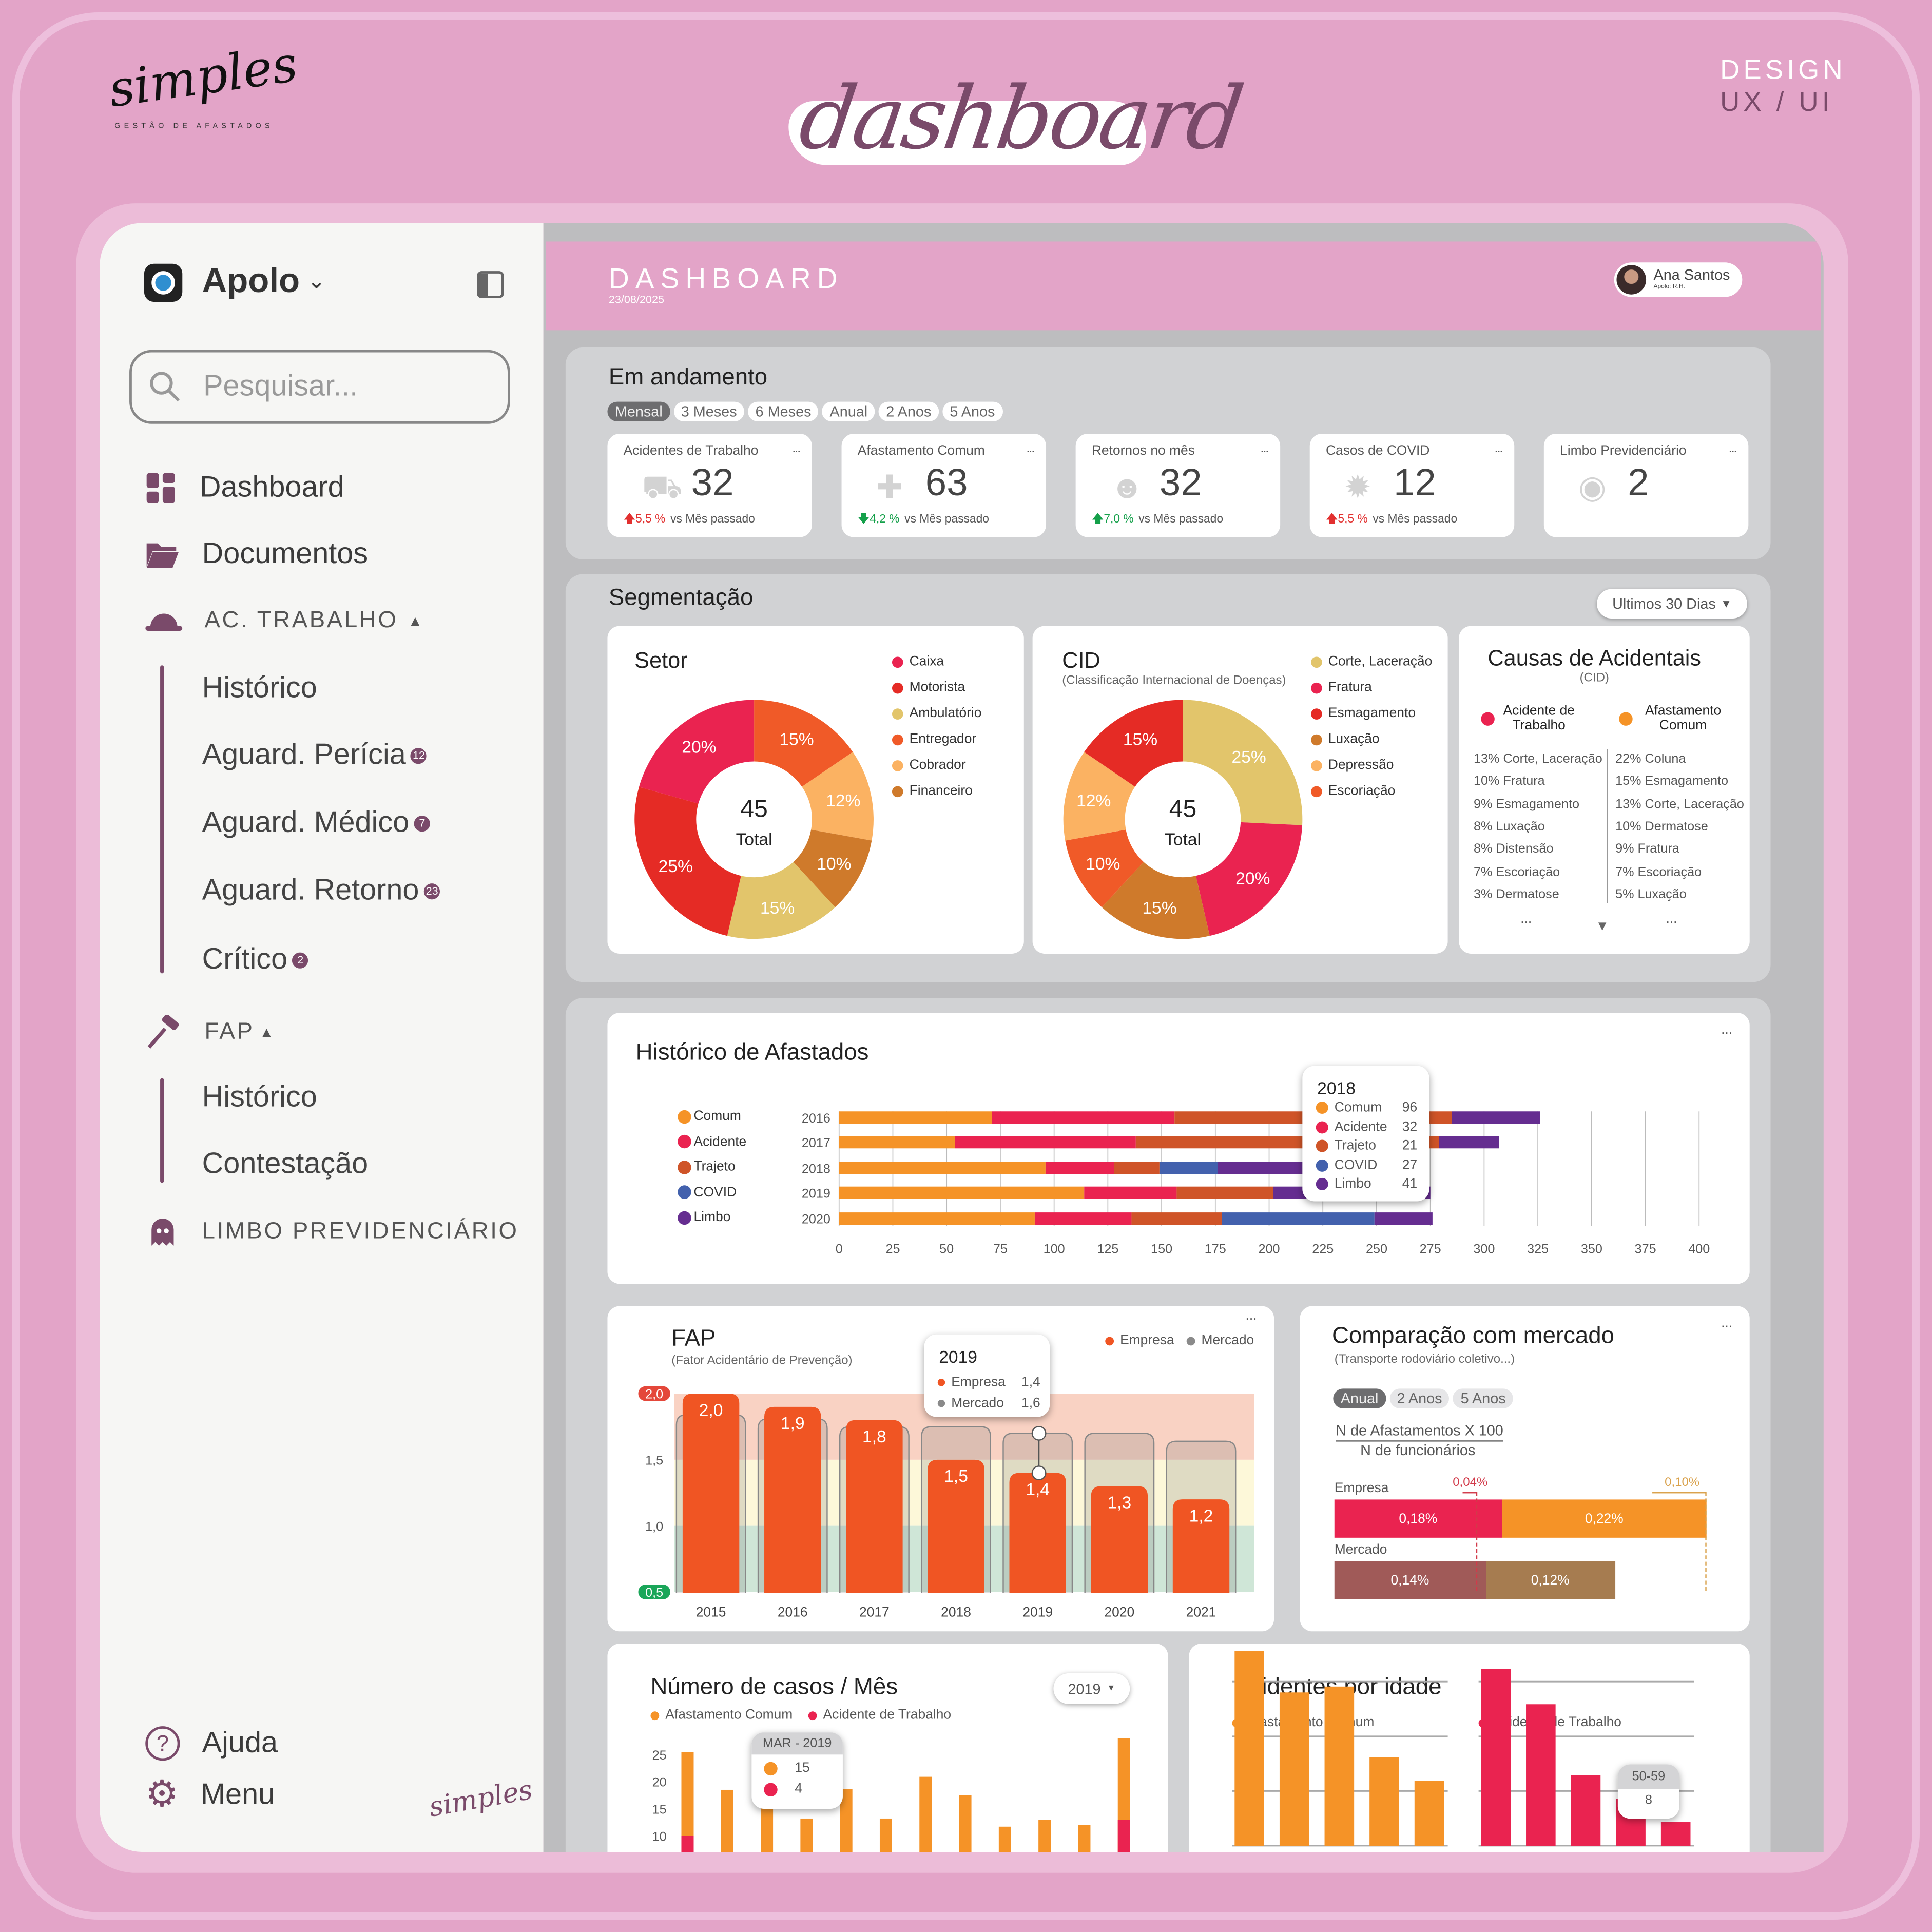  I want to click on bar-comum-2018, so click(942, 1168).